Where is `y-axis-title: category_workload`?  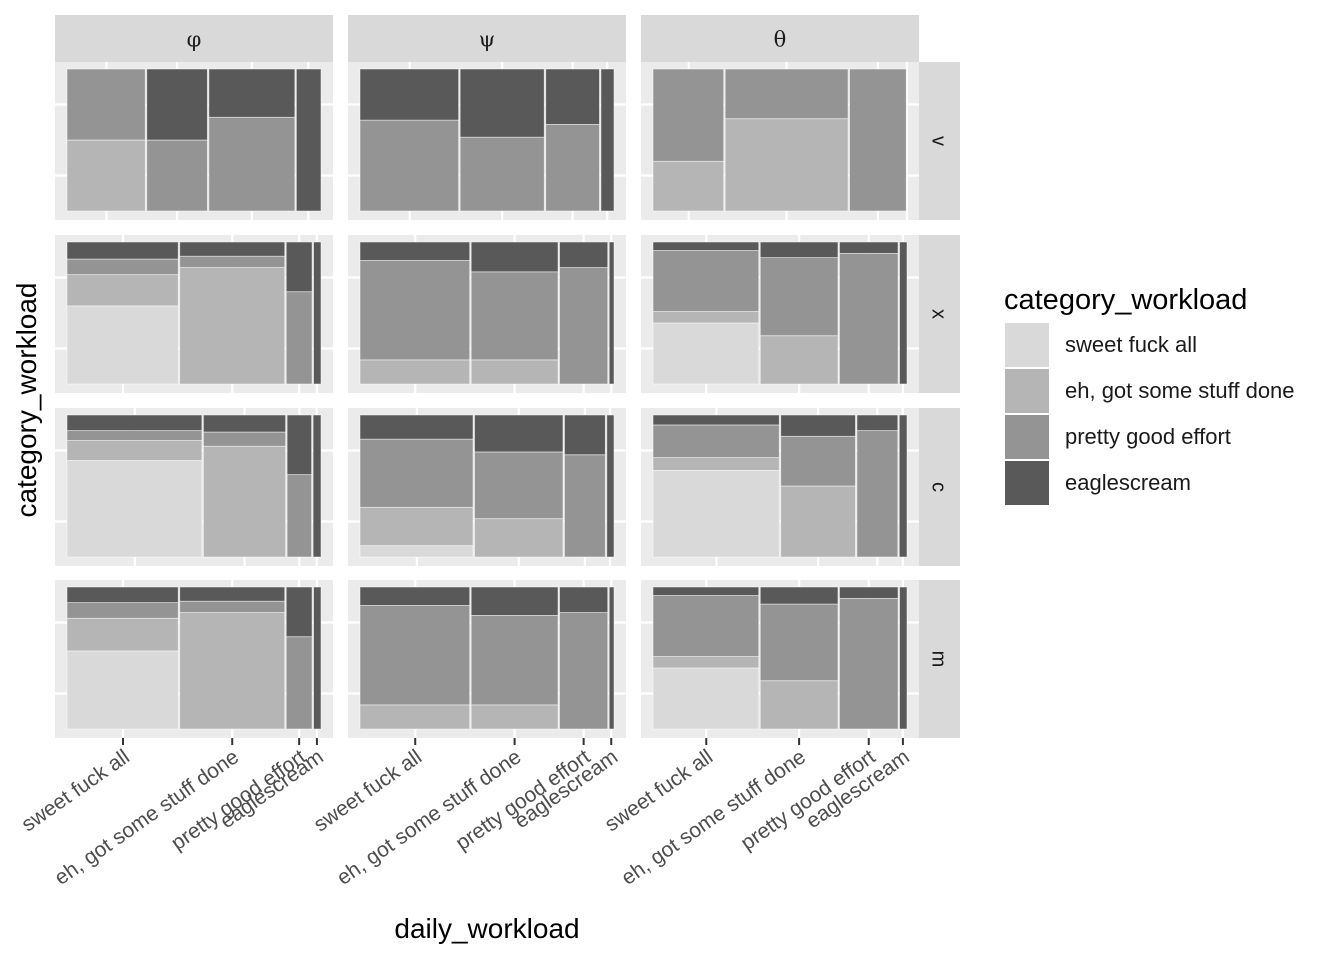
y-axis-title: category_workload is located at coordinates (26, 399).